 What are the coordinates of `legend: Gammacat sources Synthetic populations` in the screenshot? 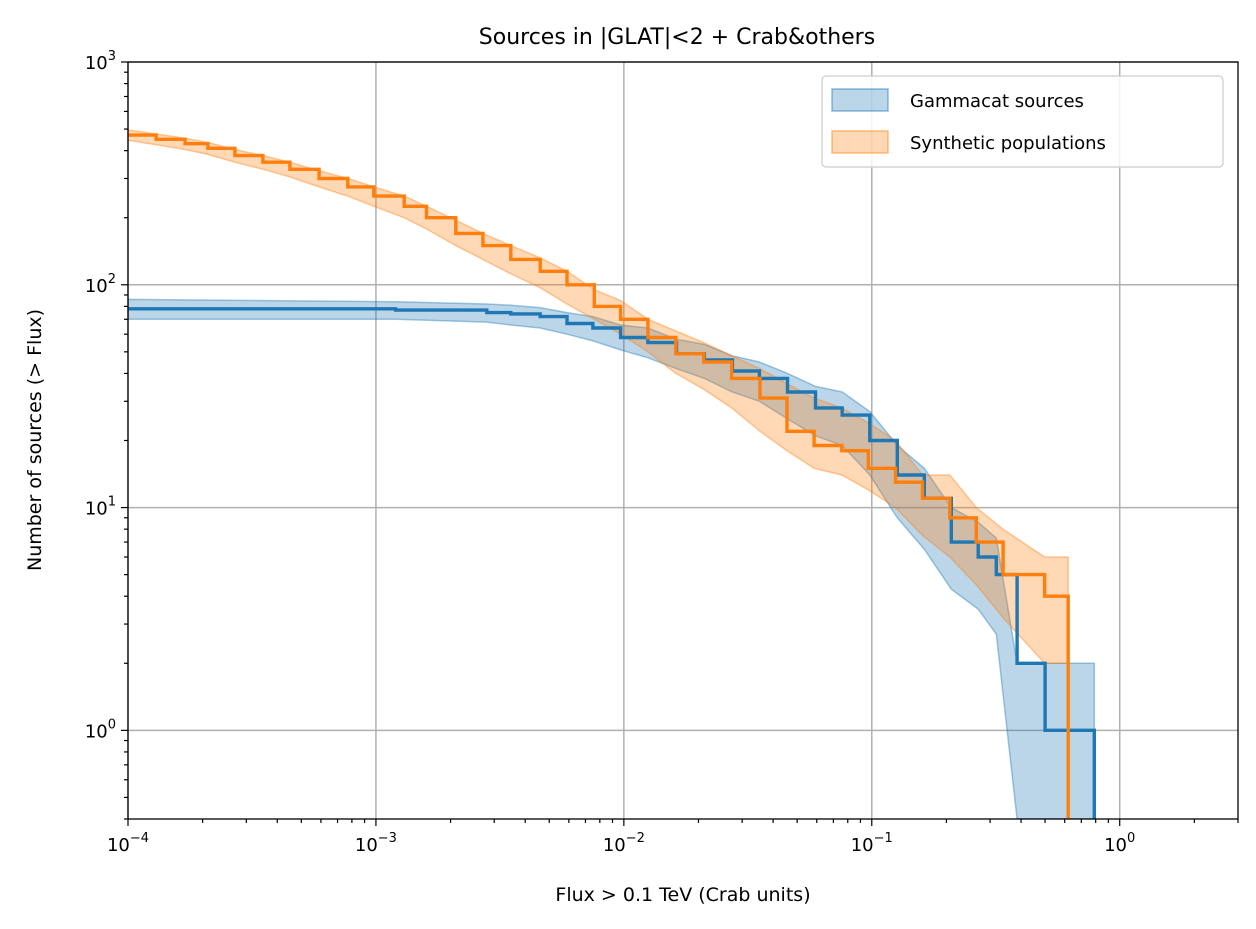 It's located at (1022, 121).